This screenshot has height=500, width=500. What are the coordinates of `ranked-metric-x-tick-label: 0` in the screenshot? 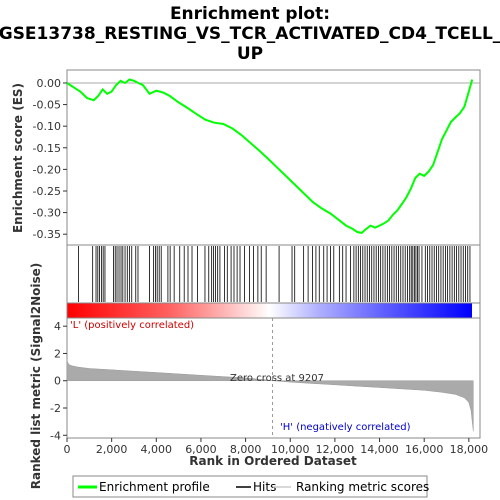 It's located at (67, 449).